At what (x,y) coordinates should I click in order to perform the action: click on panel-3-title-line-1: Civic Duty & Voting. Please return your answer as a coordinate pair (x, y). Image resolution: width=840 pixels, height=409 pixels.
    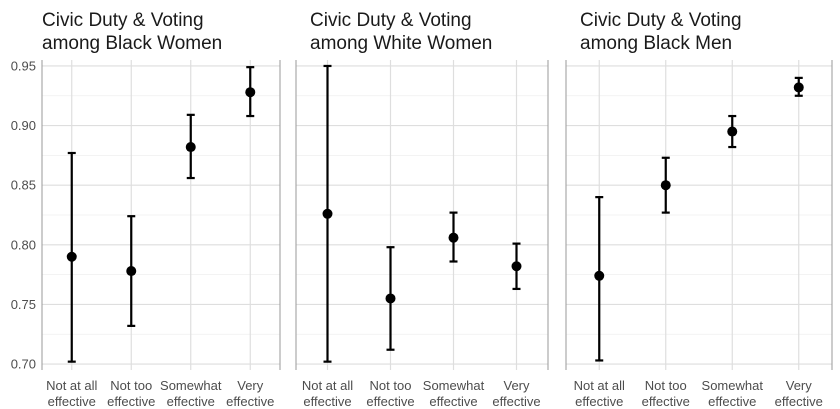
    Looking at the image, I should click on (661, 20).